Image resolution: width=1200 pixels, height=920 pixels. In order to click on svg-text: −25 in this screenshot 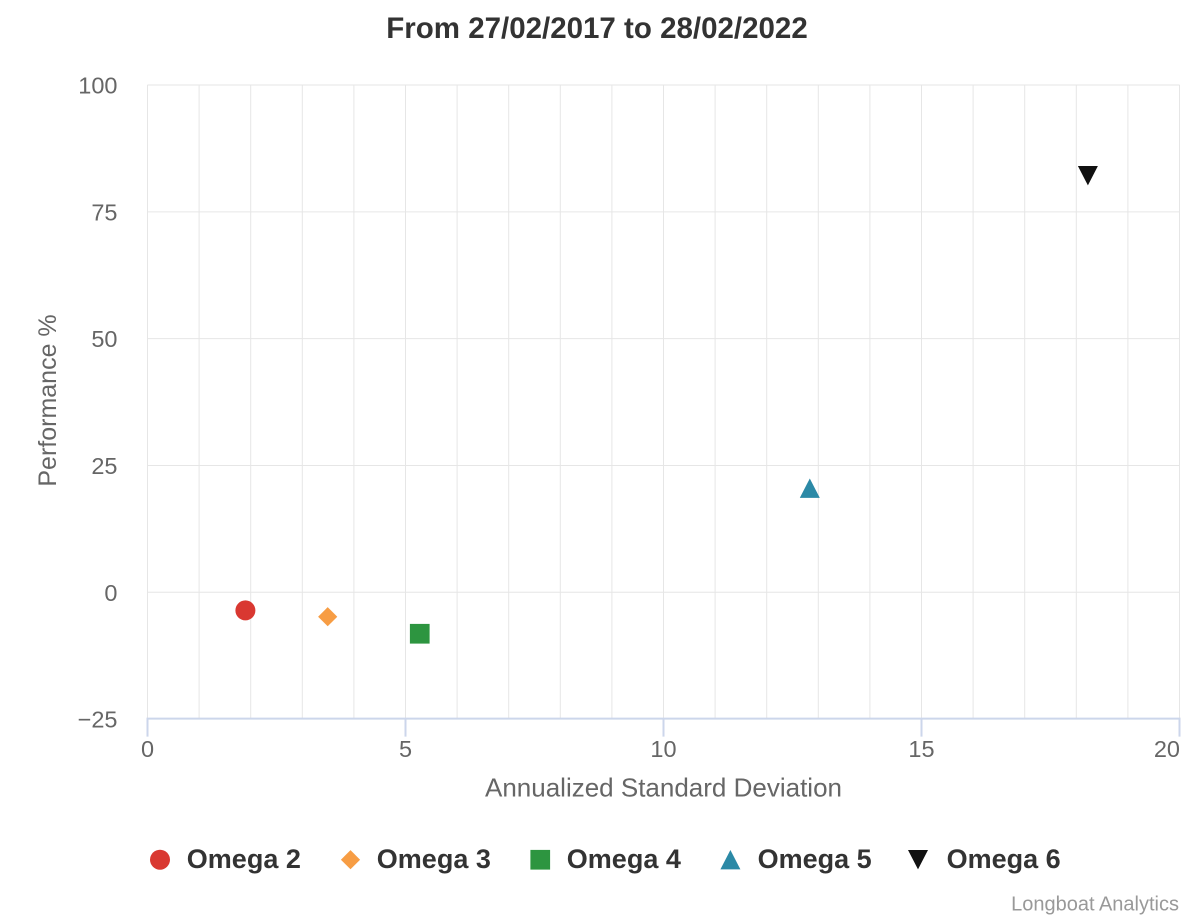, I will do `click(98, 720)`.